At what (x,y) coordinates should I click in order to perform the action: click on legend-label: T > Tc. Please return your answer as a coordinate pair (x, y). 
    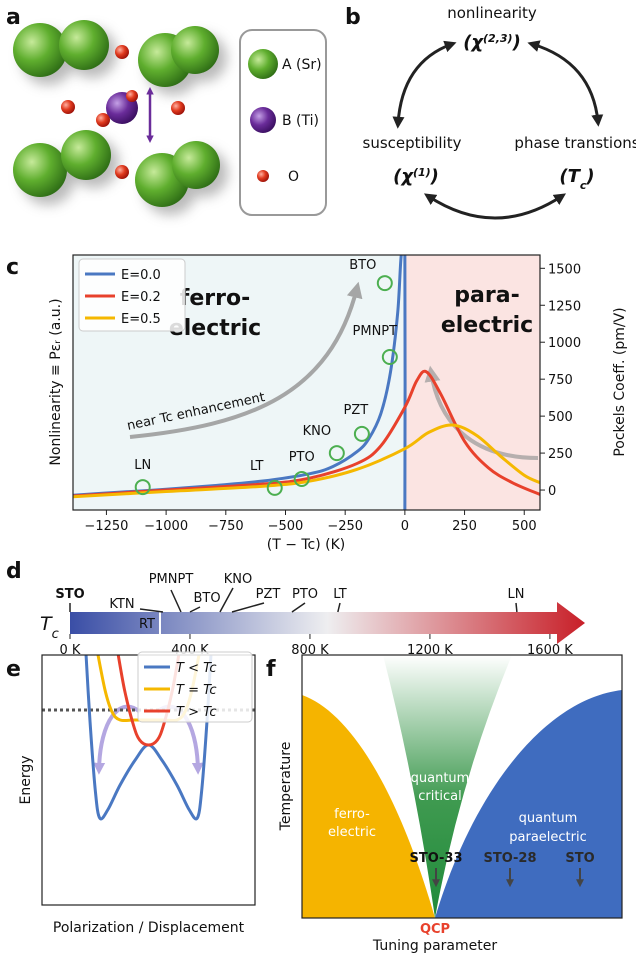
    Looking at the image, I should click on (196, 712).